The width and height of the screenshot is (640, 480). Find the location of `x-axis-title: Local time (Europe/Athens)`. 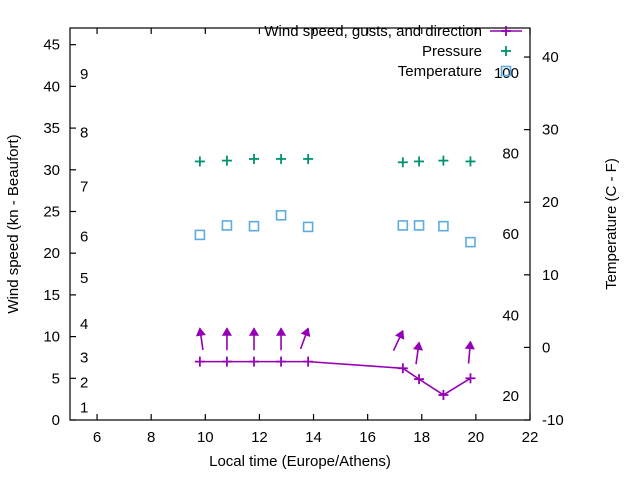

x-axis-title: Local time (Europe/Athens) is located at coordinates (300, 461).